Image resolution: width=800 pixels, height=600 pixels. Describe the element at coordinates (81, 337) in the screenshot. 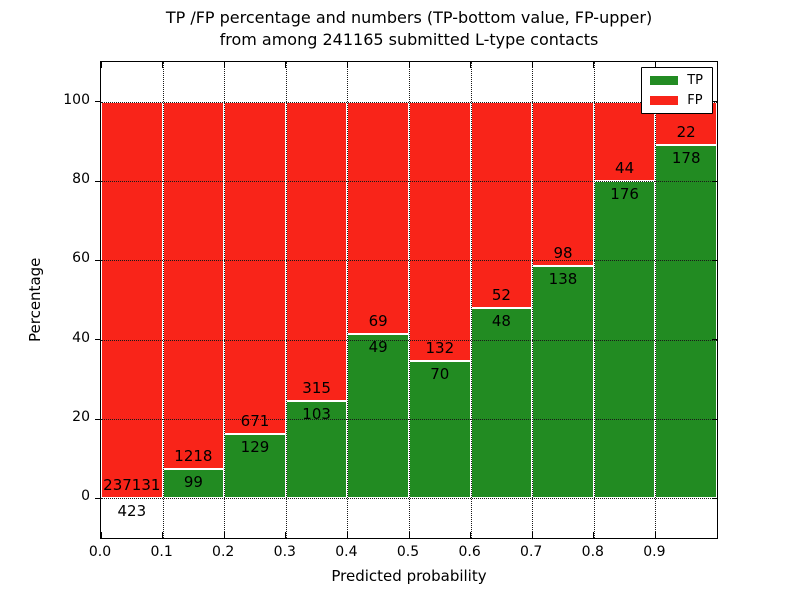

I see `y-tick-label: 40` at that location.